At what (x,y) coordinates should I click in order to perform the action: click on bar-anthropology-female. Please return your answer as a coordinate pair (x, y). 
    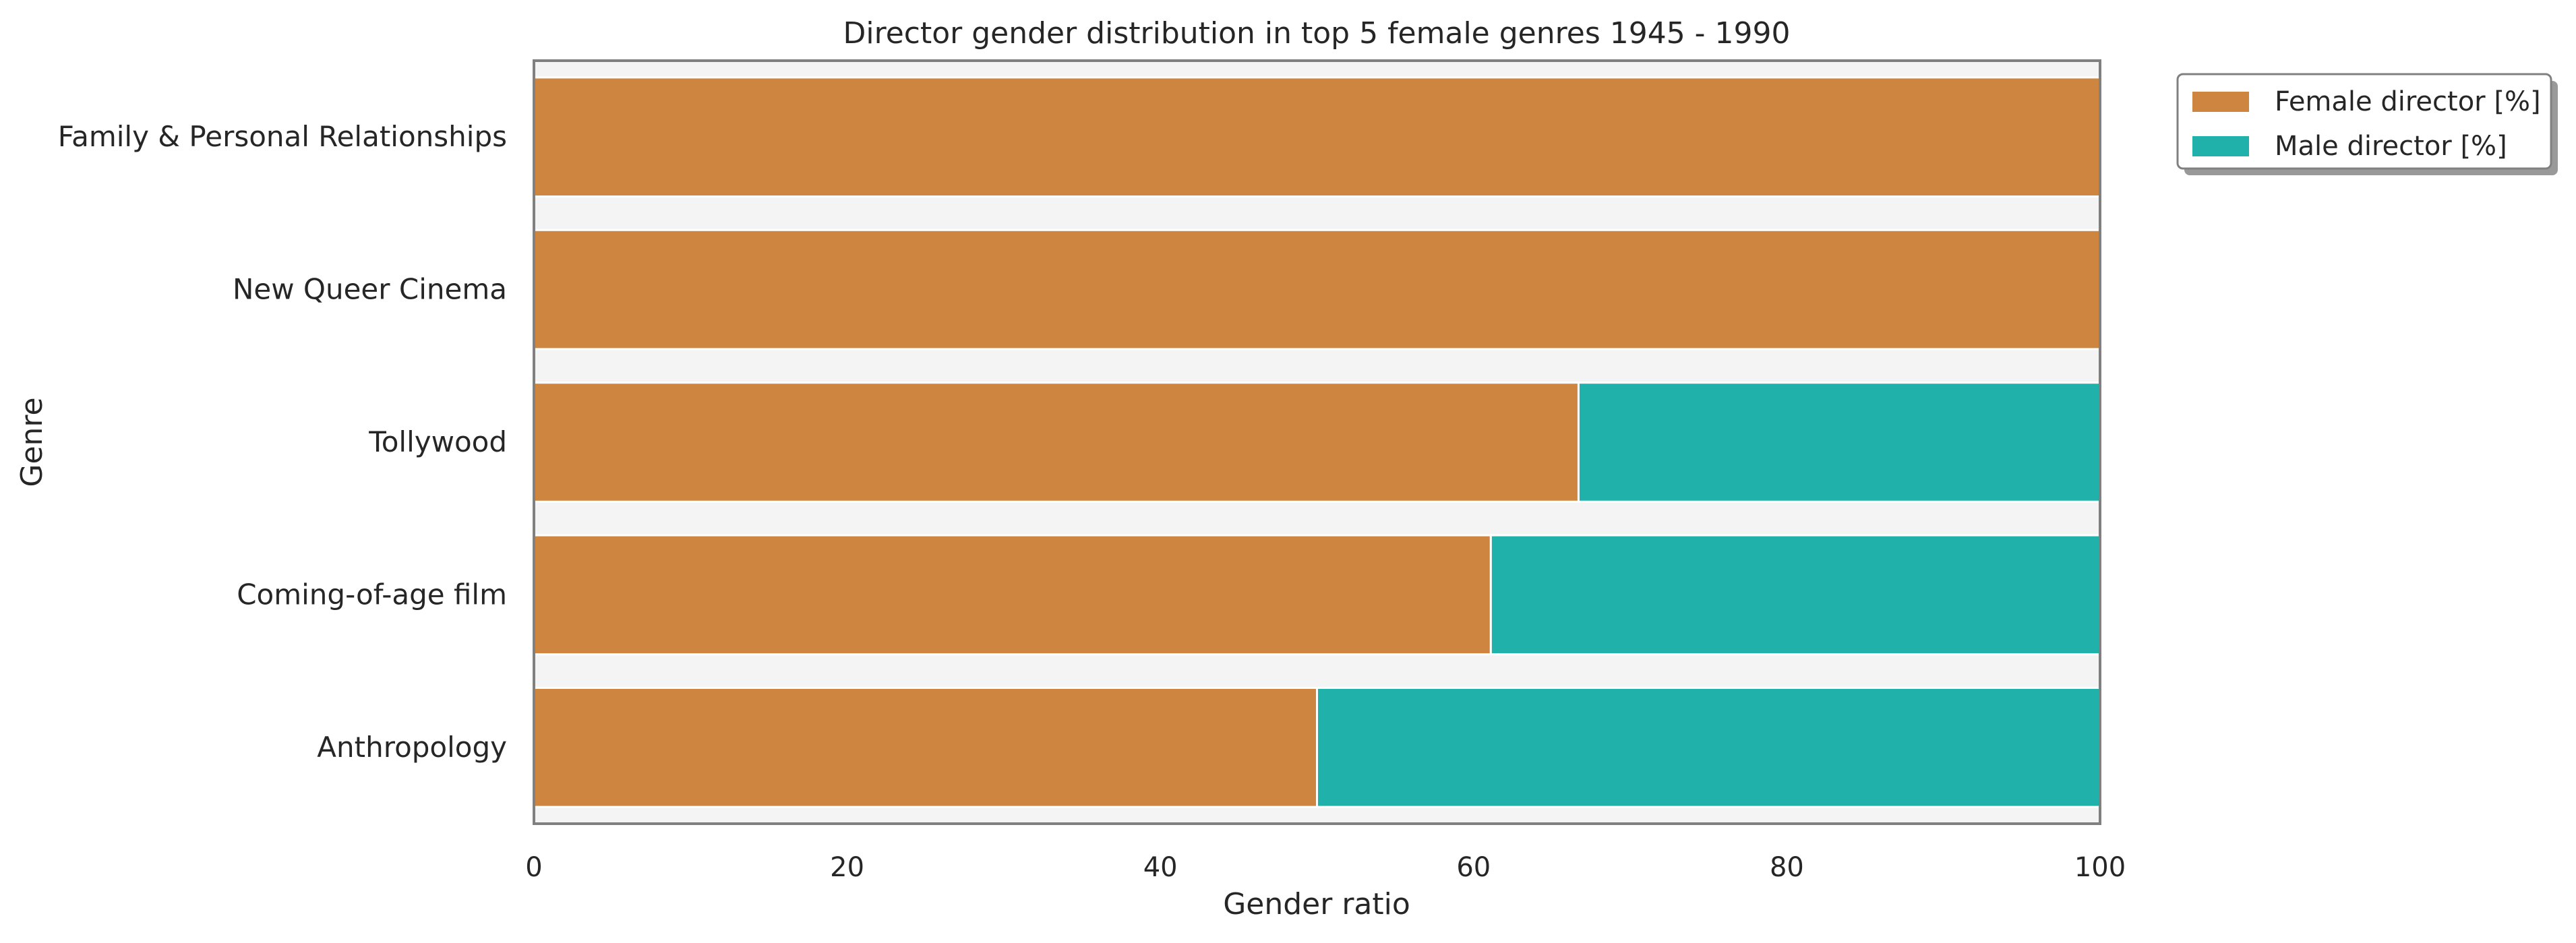
    Looking at the image, I should click on (925, 747).